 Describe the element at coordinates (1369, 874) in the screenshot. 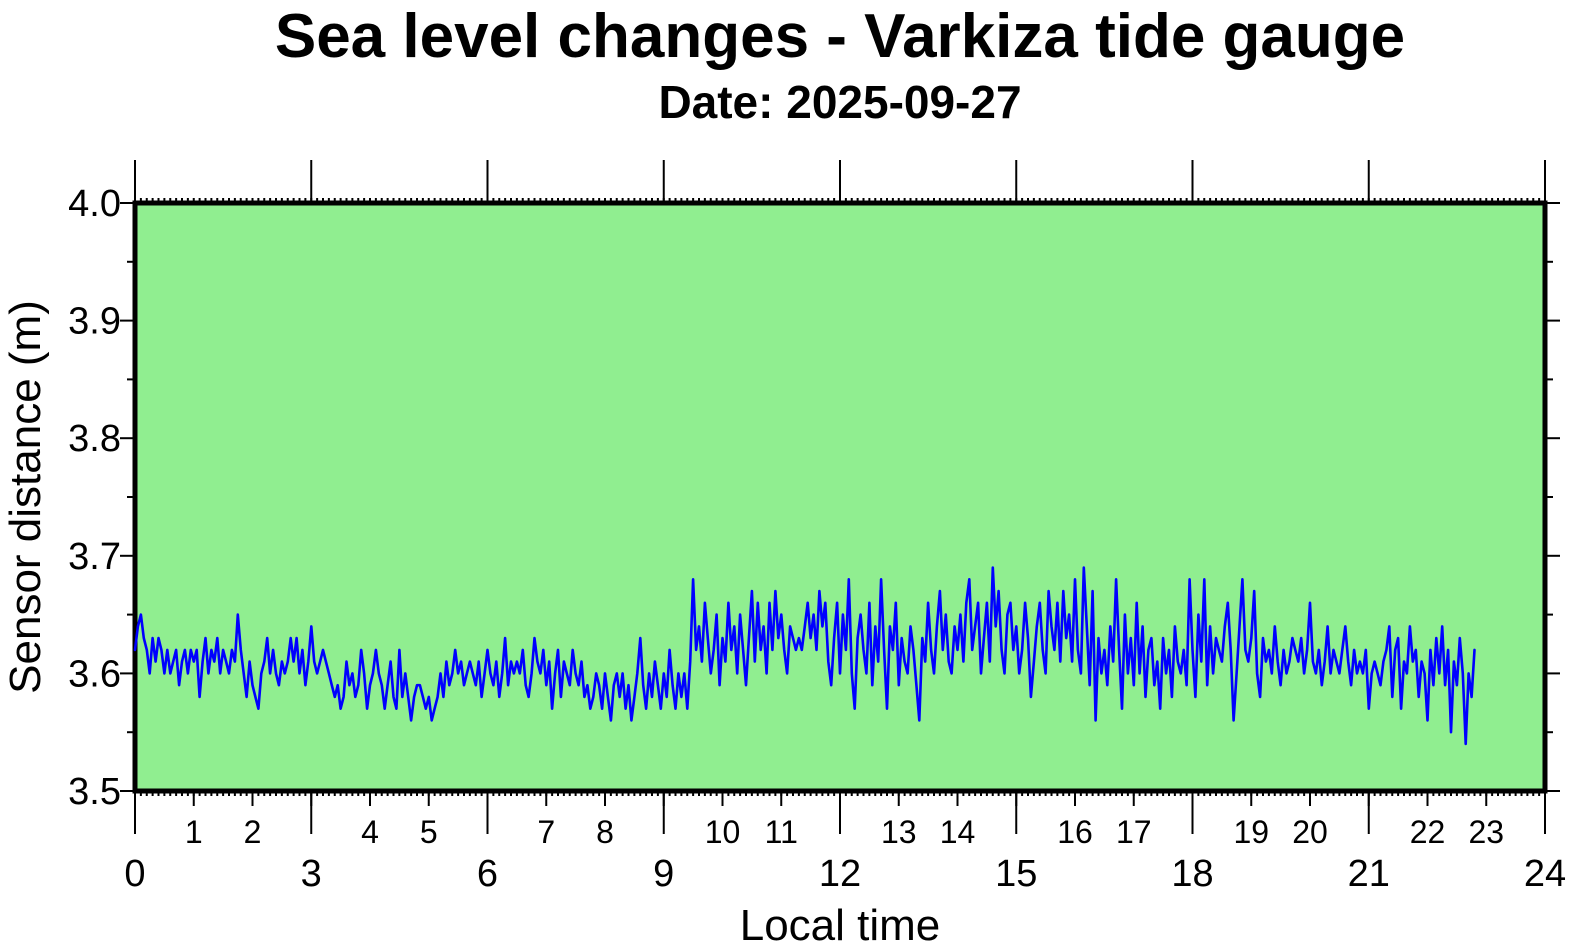

I see `x-major-tick-label: 21` at that location.